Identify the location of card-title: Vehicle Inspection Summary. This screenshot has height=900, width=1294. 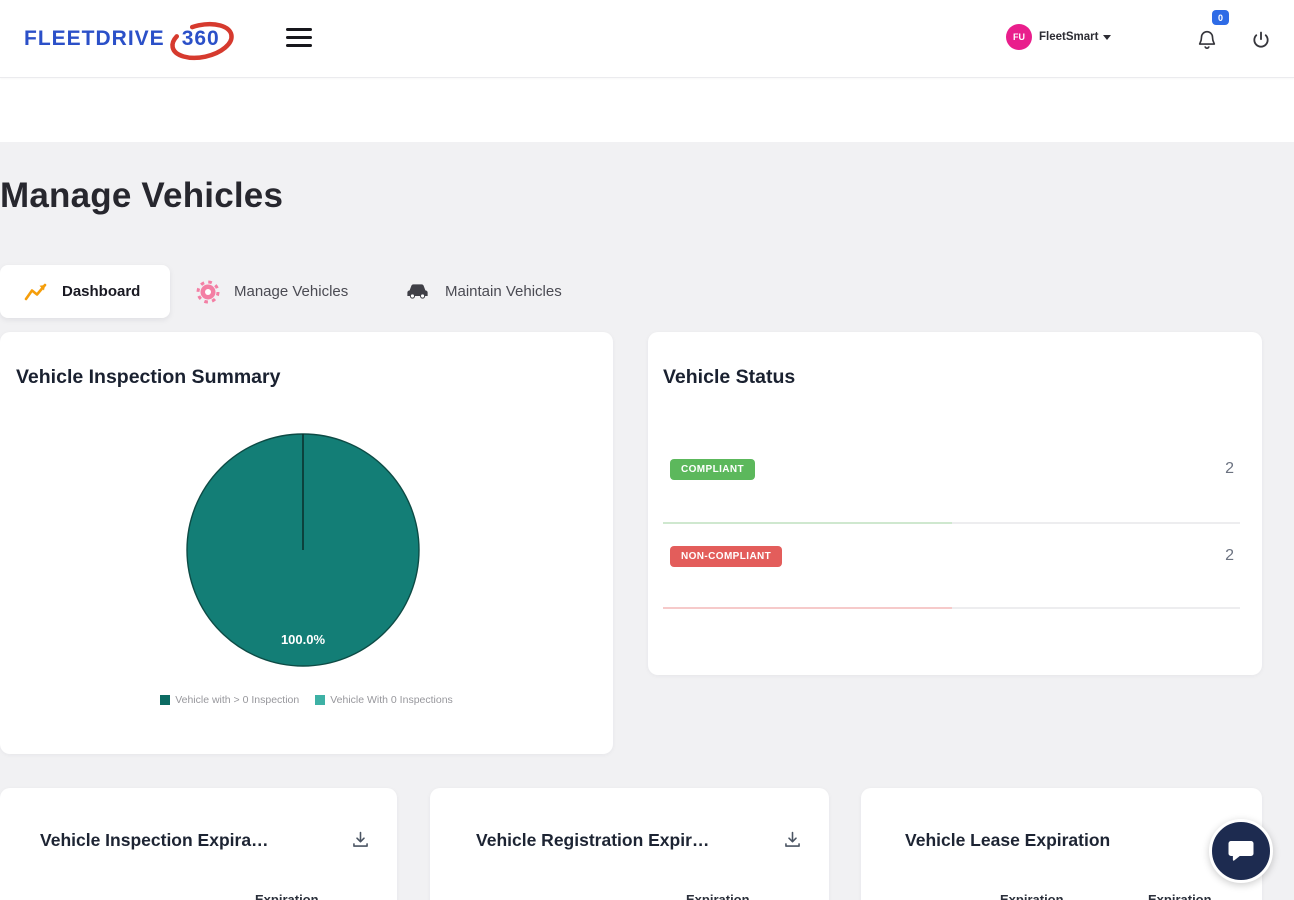
(148, 377).